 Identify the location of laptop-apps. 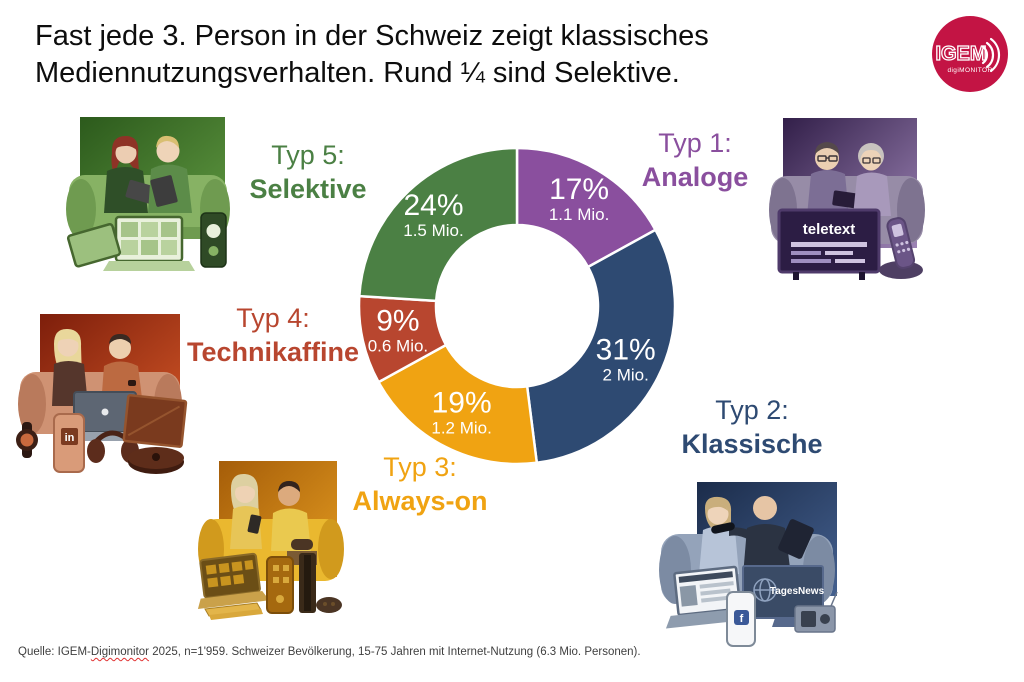
(233, 580).